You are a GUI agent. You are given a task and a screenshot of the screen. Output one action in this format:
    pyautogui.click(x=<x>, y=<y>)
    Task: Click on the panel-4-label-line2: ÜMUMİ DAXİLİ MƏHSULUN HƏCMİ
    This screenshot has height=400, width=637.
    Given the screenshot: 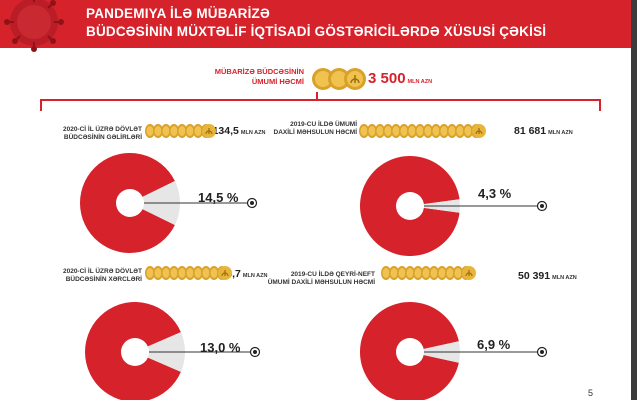 What is the action you would take?
    pyautogui.click(x=321, y=282)
    